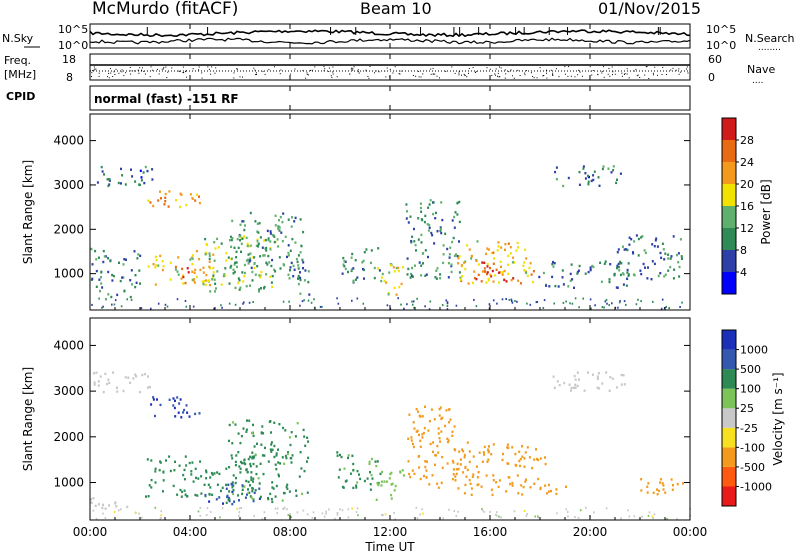 The height and width of the screenshot is (554, 800). Describe the element at coordinates (770, 38) in the screenshot. I see `nsearch-label: N.Search` at that location.